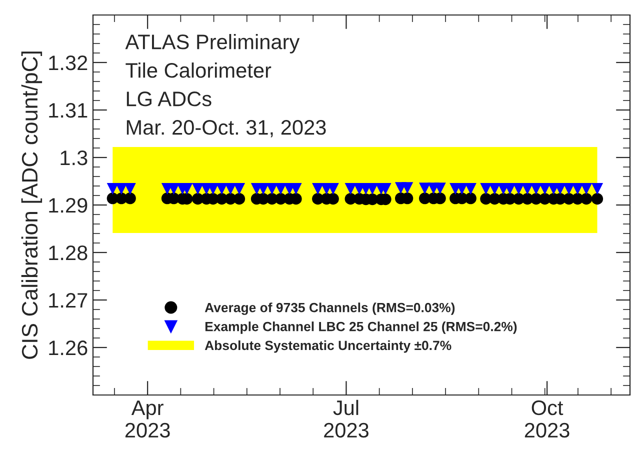 The image size is (632, 470). Describe the element at coordinates (74, 158) in the screenshot. I see `y-tick-label: 1.3` at that location.